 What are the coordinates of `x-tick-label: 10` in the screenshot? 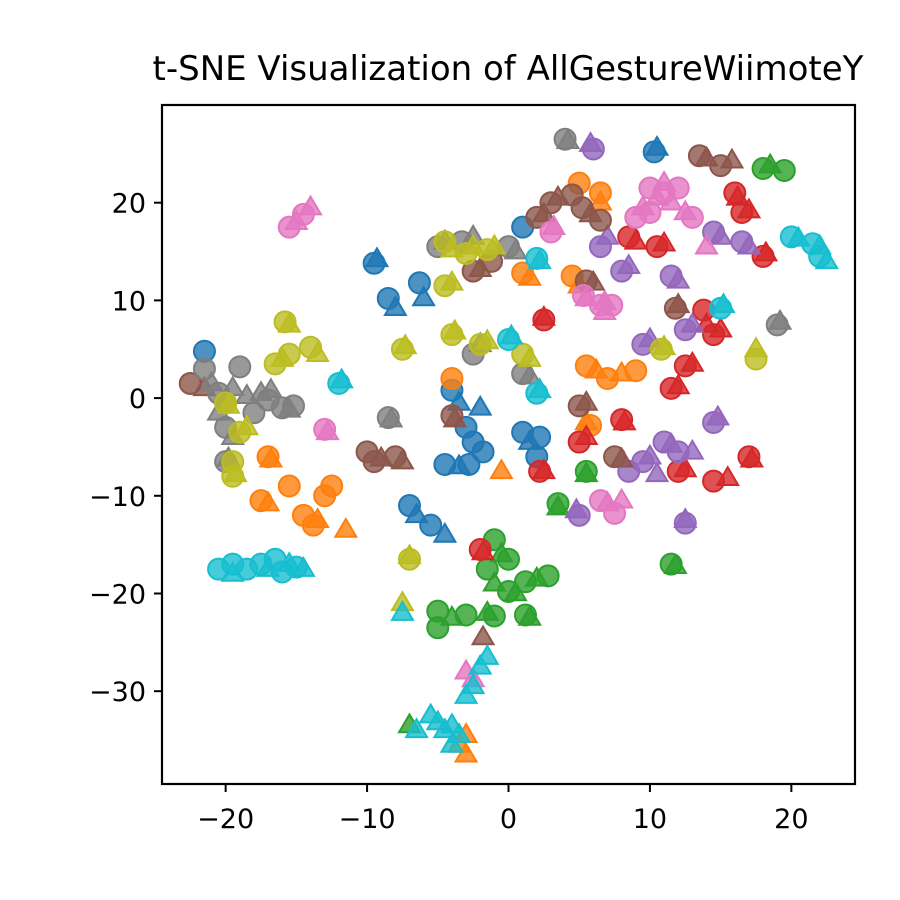 It's located at (650, 819).